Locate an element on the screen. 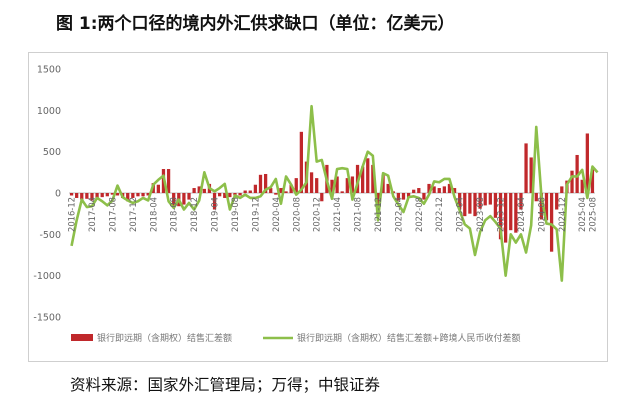 This screenshot has width=619, height=405. source-note: 资料来源：国家外汇管理局；万得；中银证券 is located at coordinates (225, 385).